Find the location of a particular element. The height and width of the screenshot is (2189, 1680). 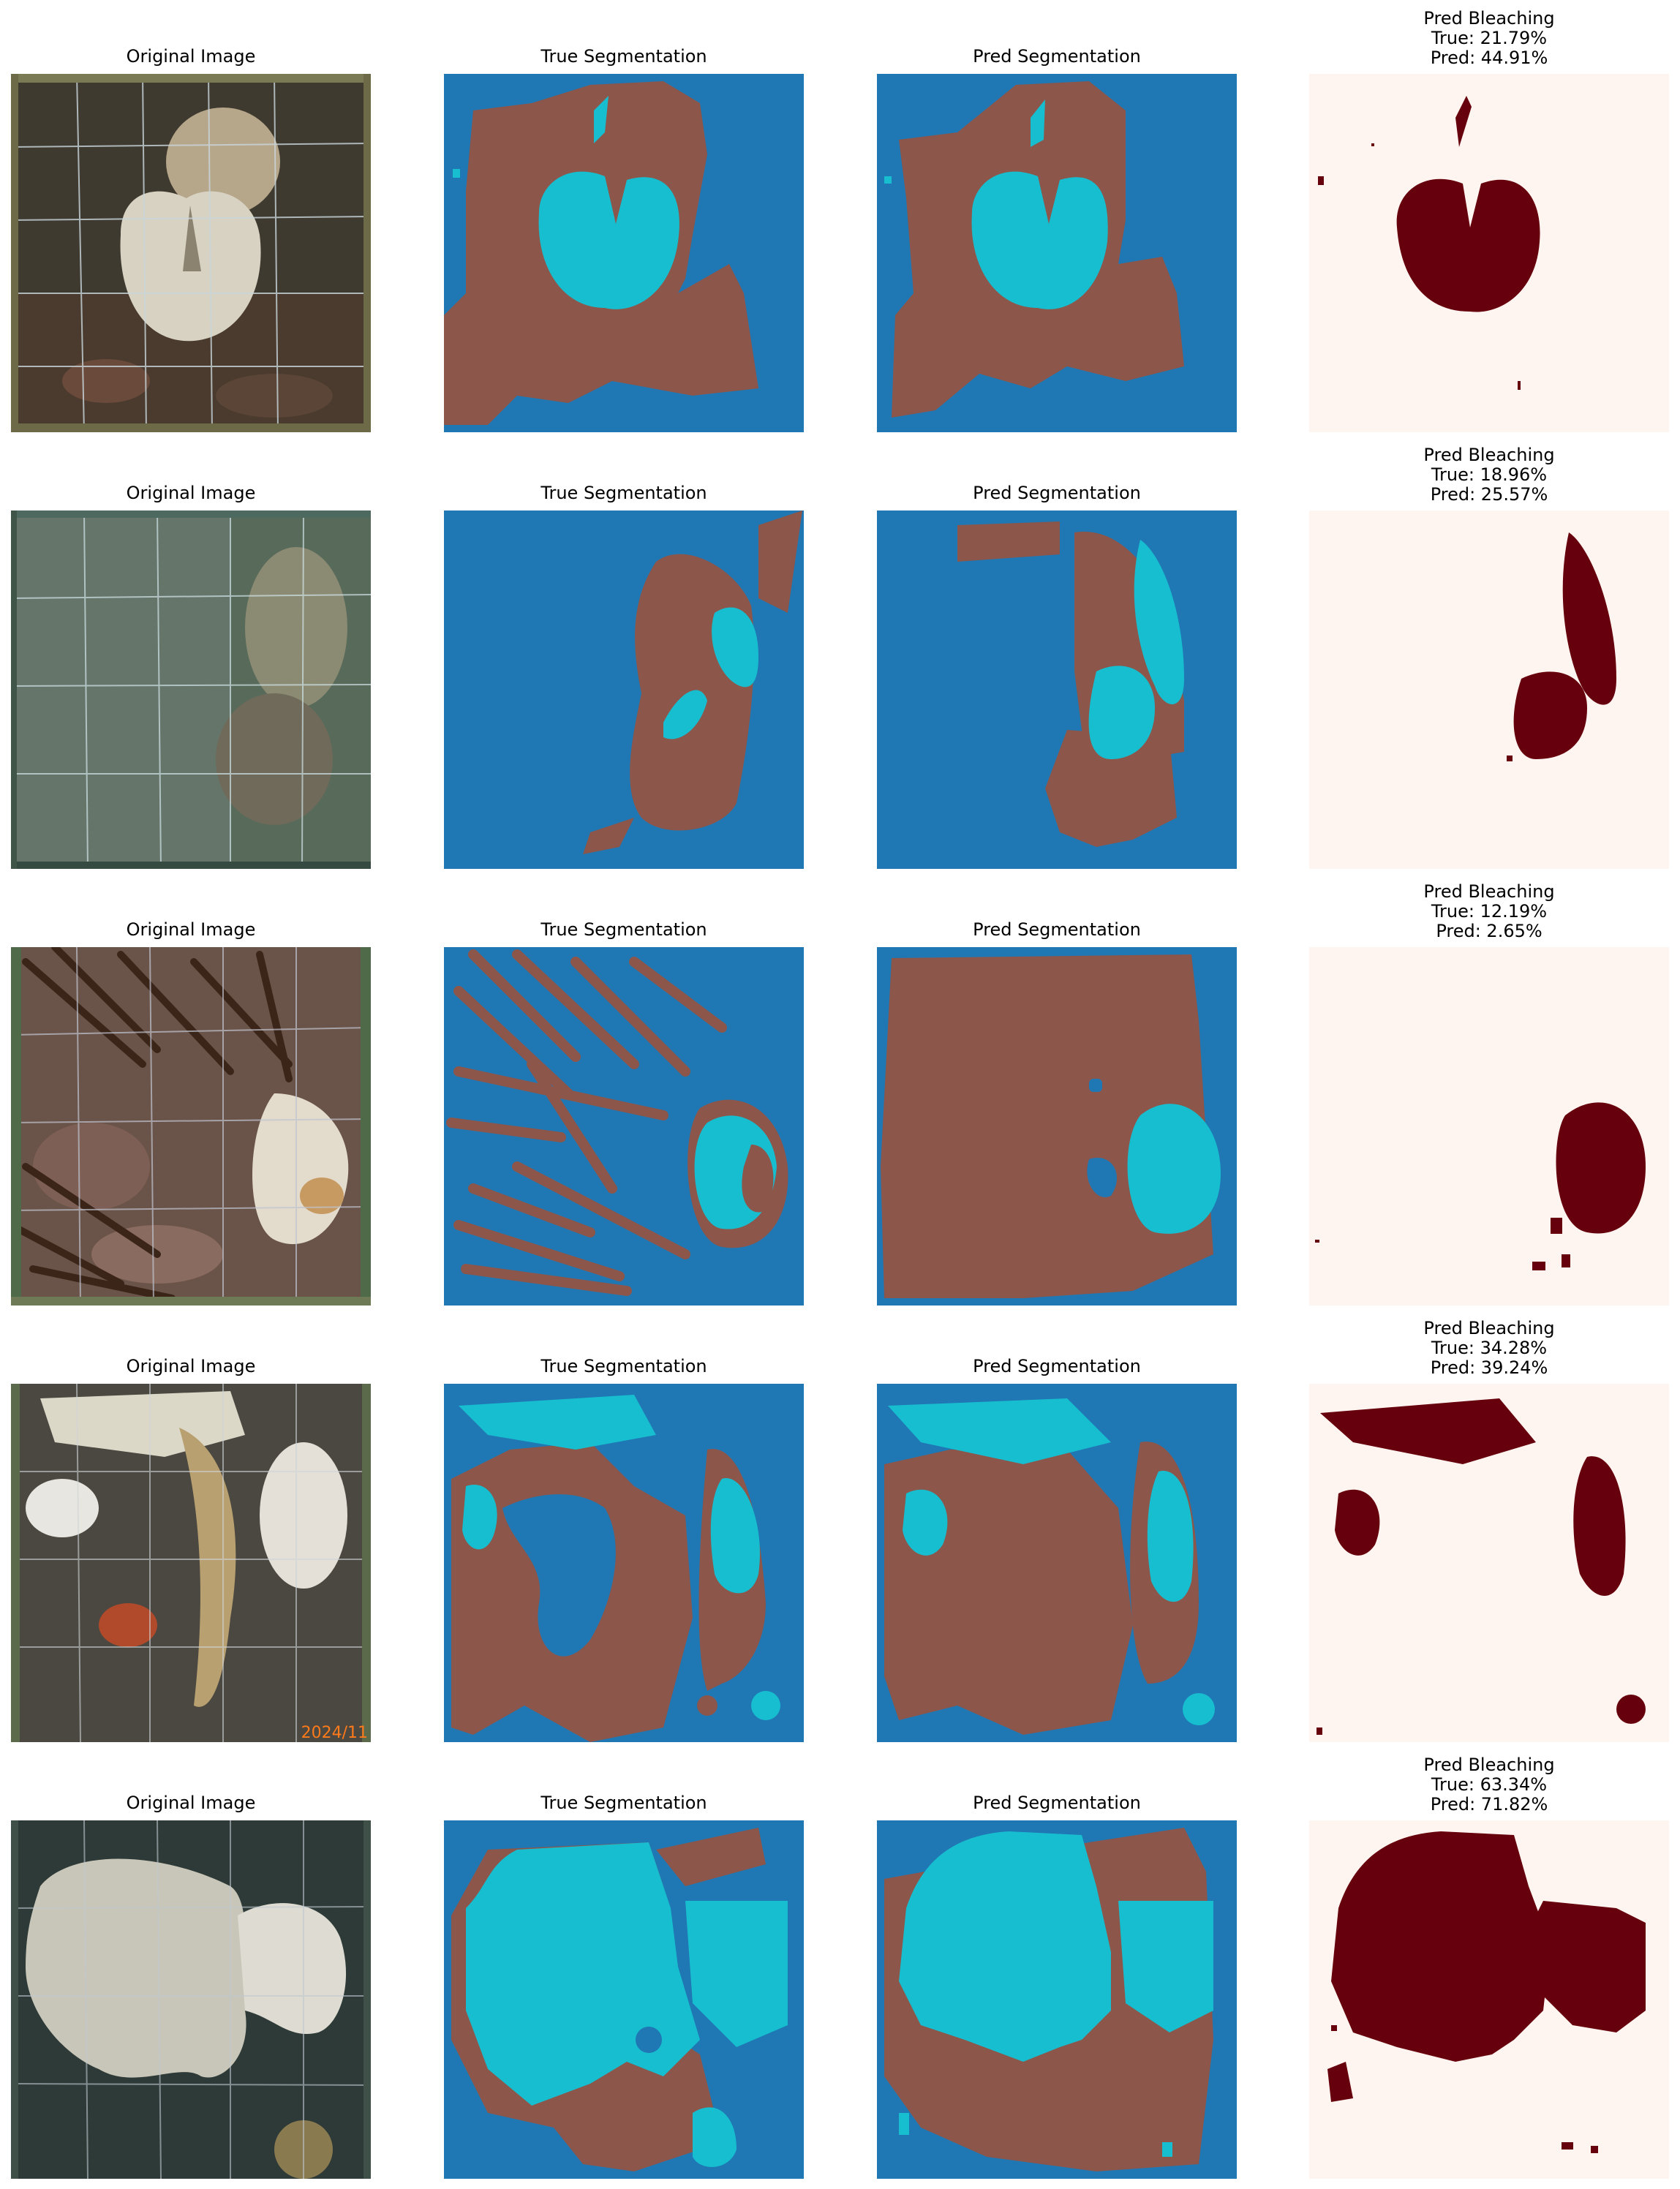

bleaching-pred-percent: Pred: 44.91% is located at coordinates (1489, 58).